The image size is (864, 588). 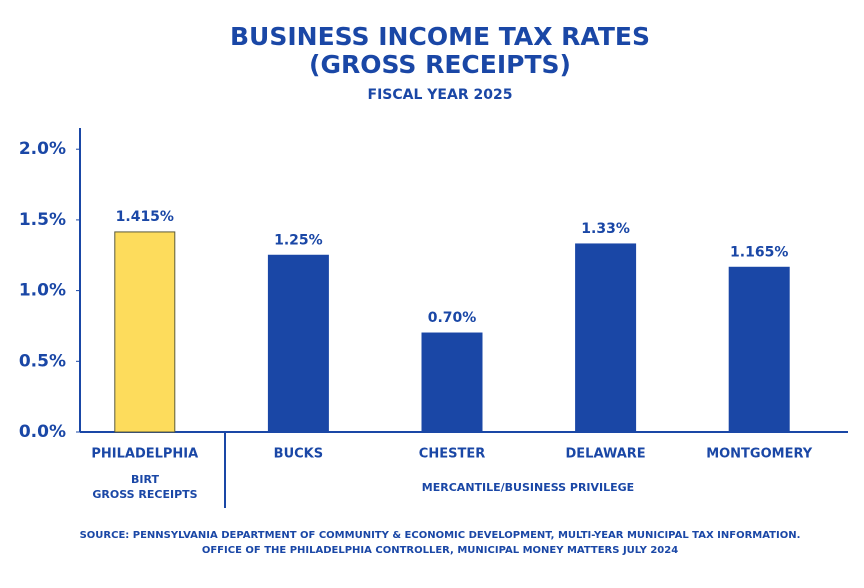 What do you see at coordinates (144, 494) in the screenshot?
I see `group-label: GROSS RECEIPTS` at bounding box center [144, 494].